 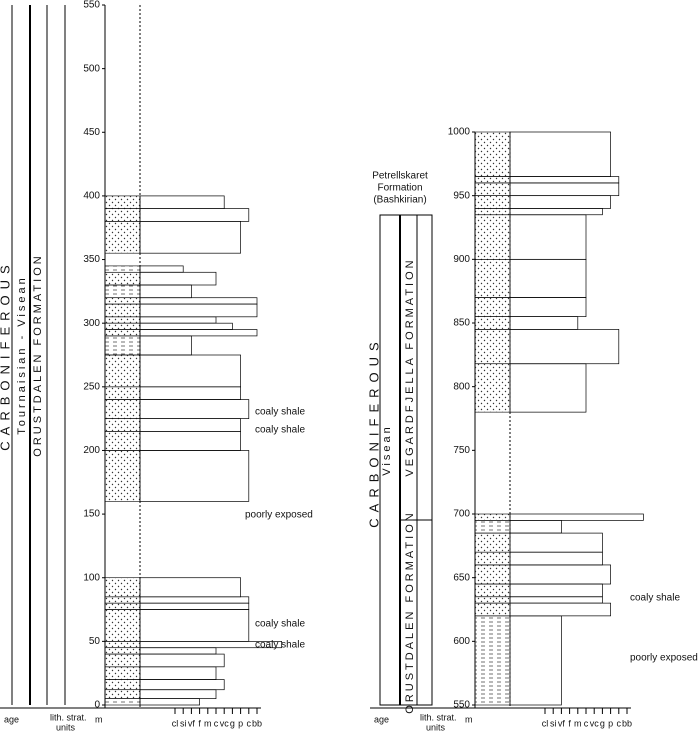 What do you see at coordinates (91, 450) in the screenshot?
I see `tick-label: 200` at bounding box center [91, 450].